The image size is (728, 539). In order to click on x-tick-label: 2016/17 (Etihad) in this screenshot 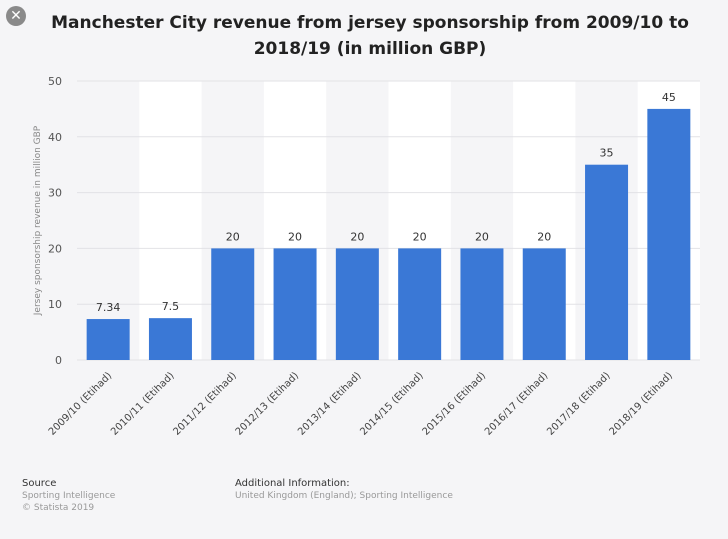, I will do `click(516, 403)`.